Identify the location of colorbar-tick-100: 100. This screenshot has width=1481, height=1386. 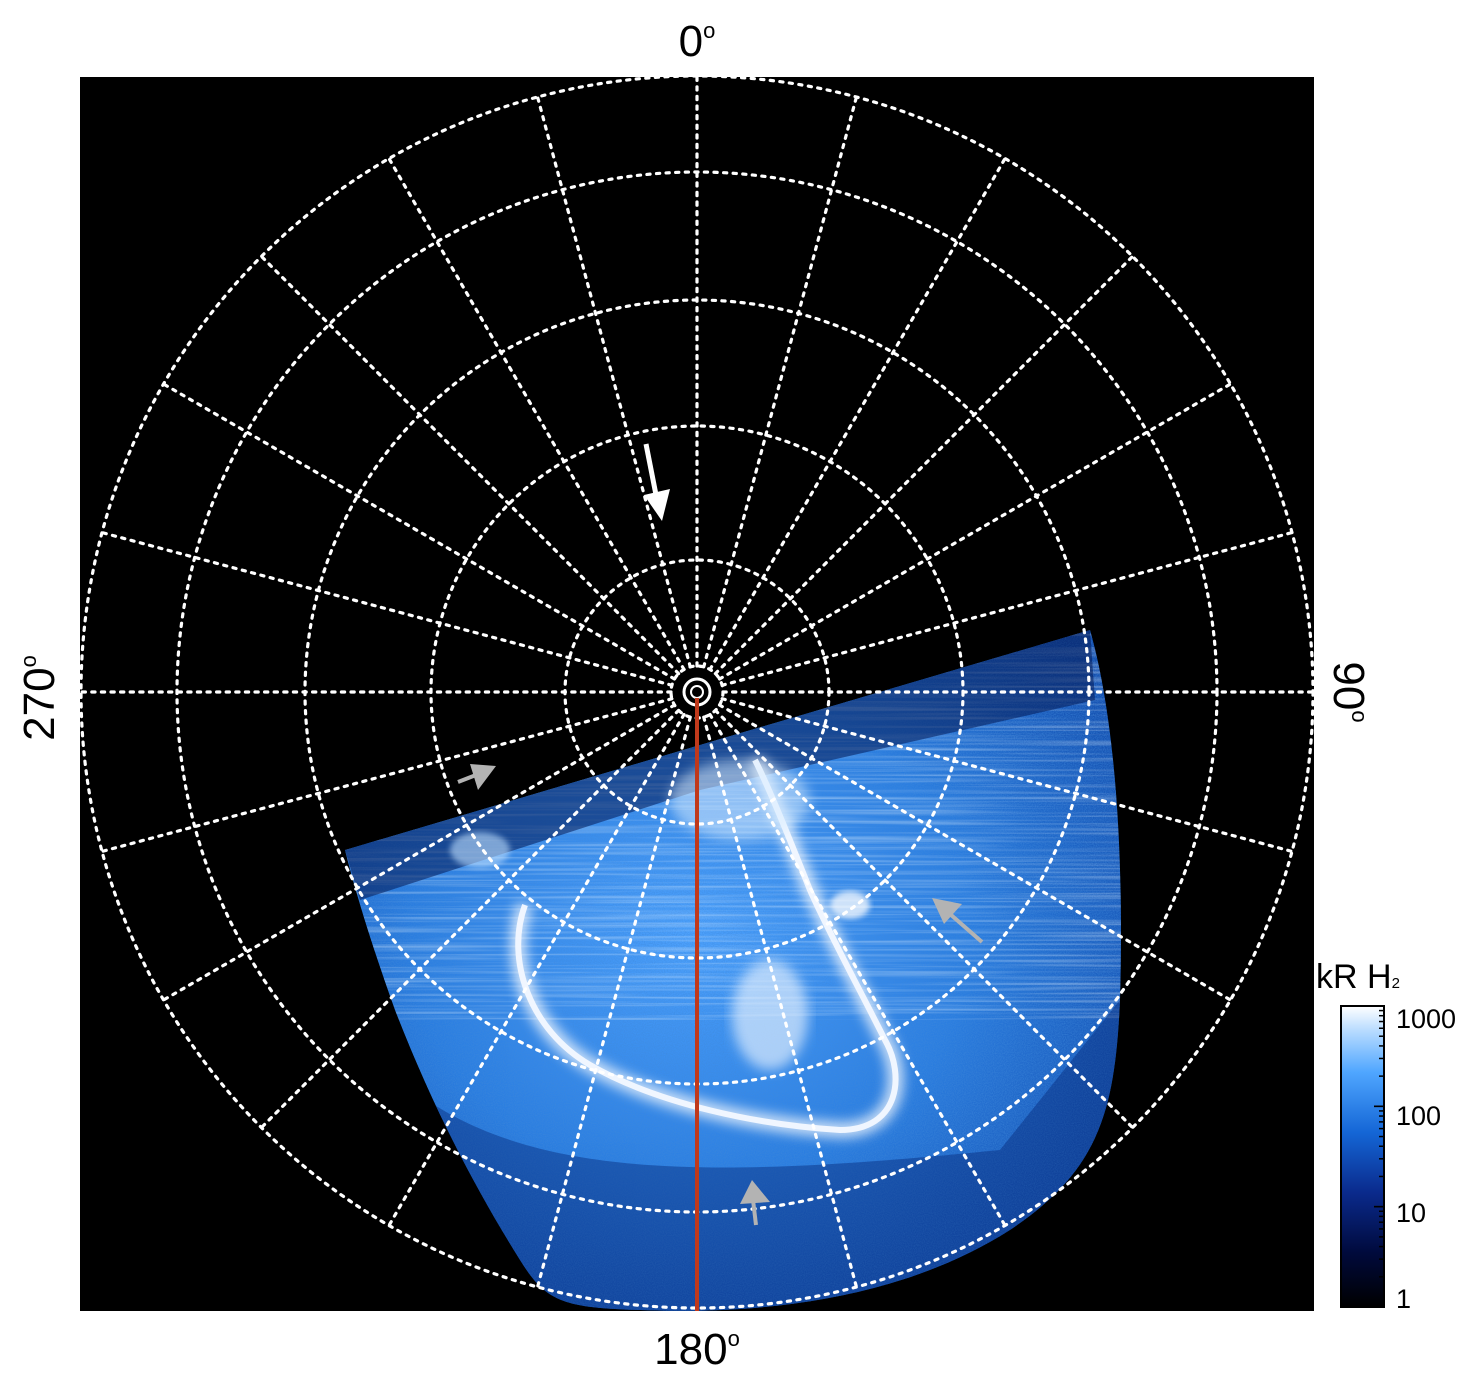
(1419, 1116).